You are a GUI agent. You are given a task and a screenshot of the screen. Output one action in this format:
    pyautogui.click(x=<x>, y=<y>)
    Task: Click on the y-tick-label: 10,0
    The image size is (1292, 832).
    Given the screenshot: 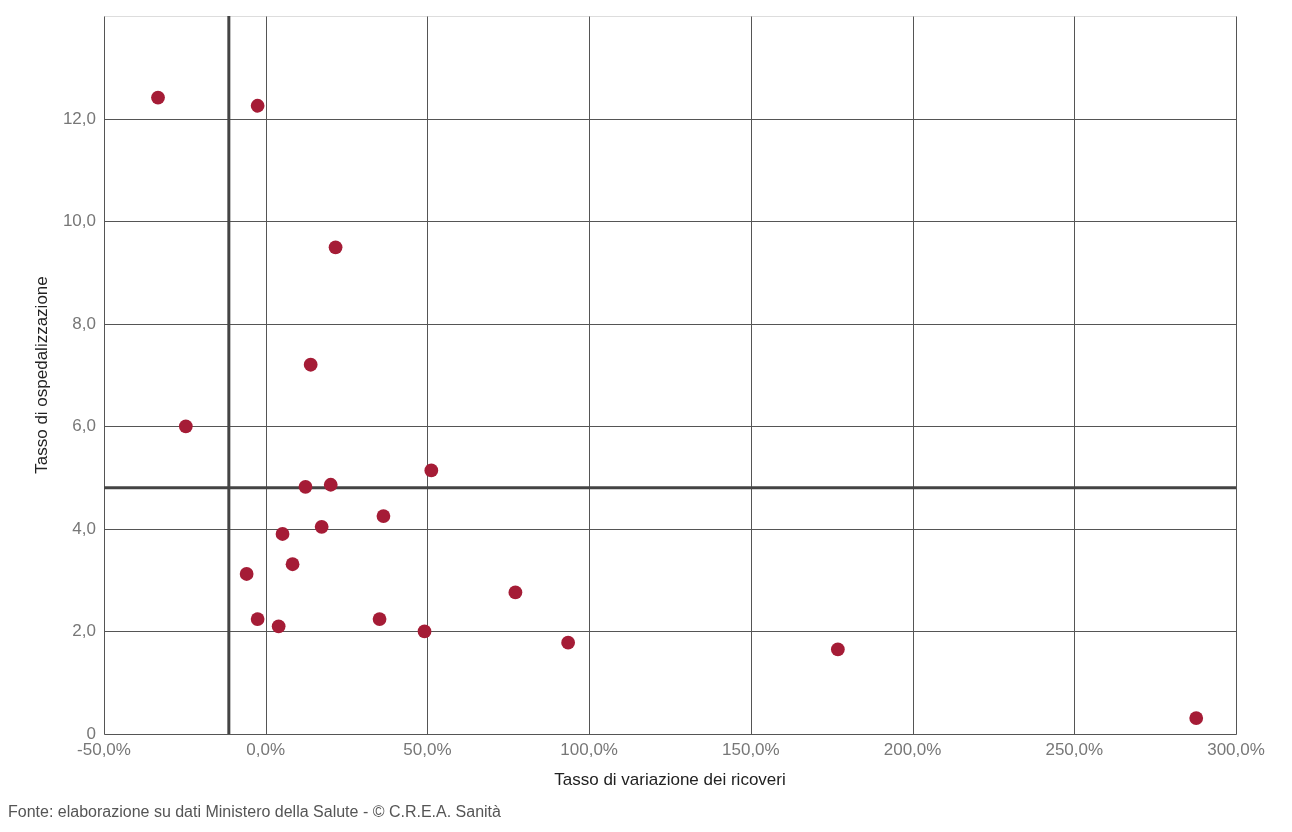 What is the action you would take?
    pyautogui.click(x=79, y=221)
    